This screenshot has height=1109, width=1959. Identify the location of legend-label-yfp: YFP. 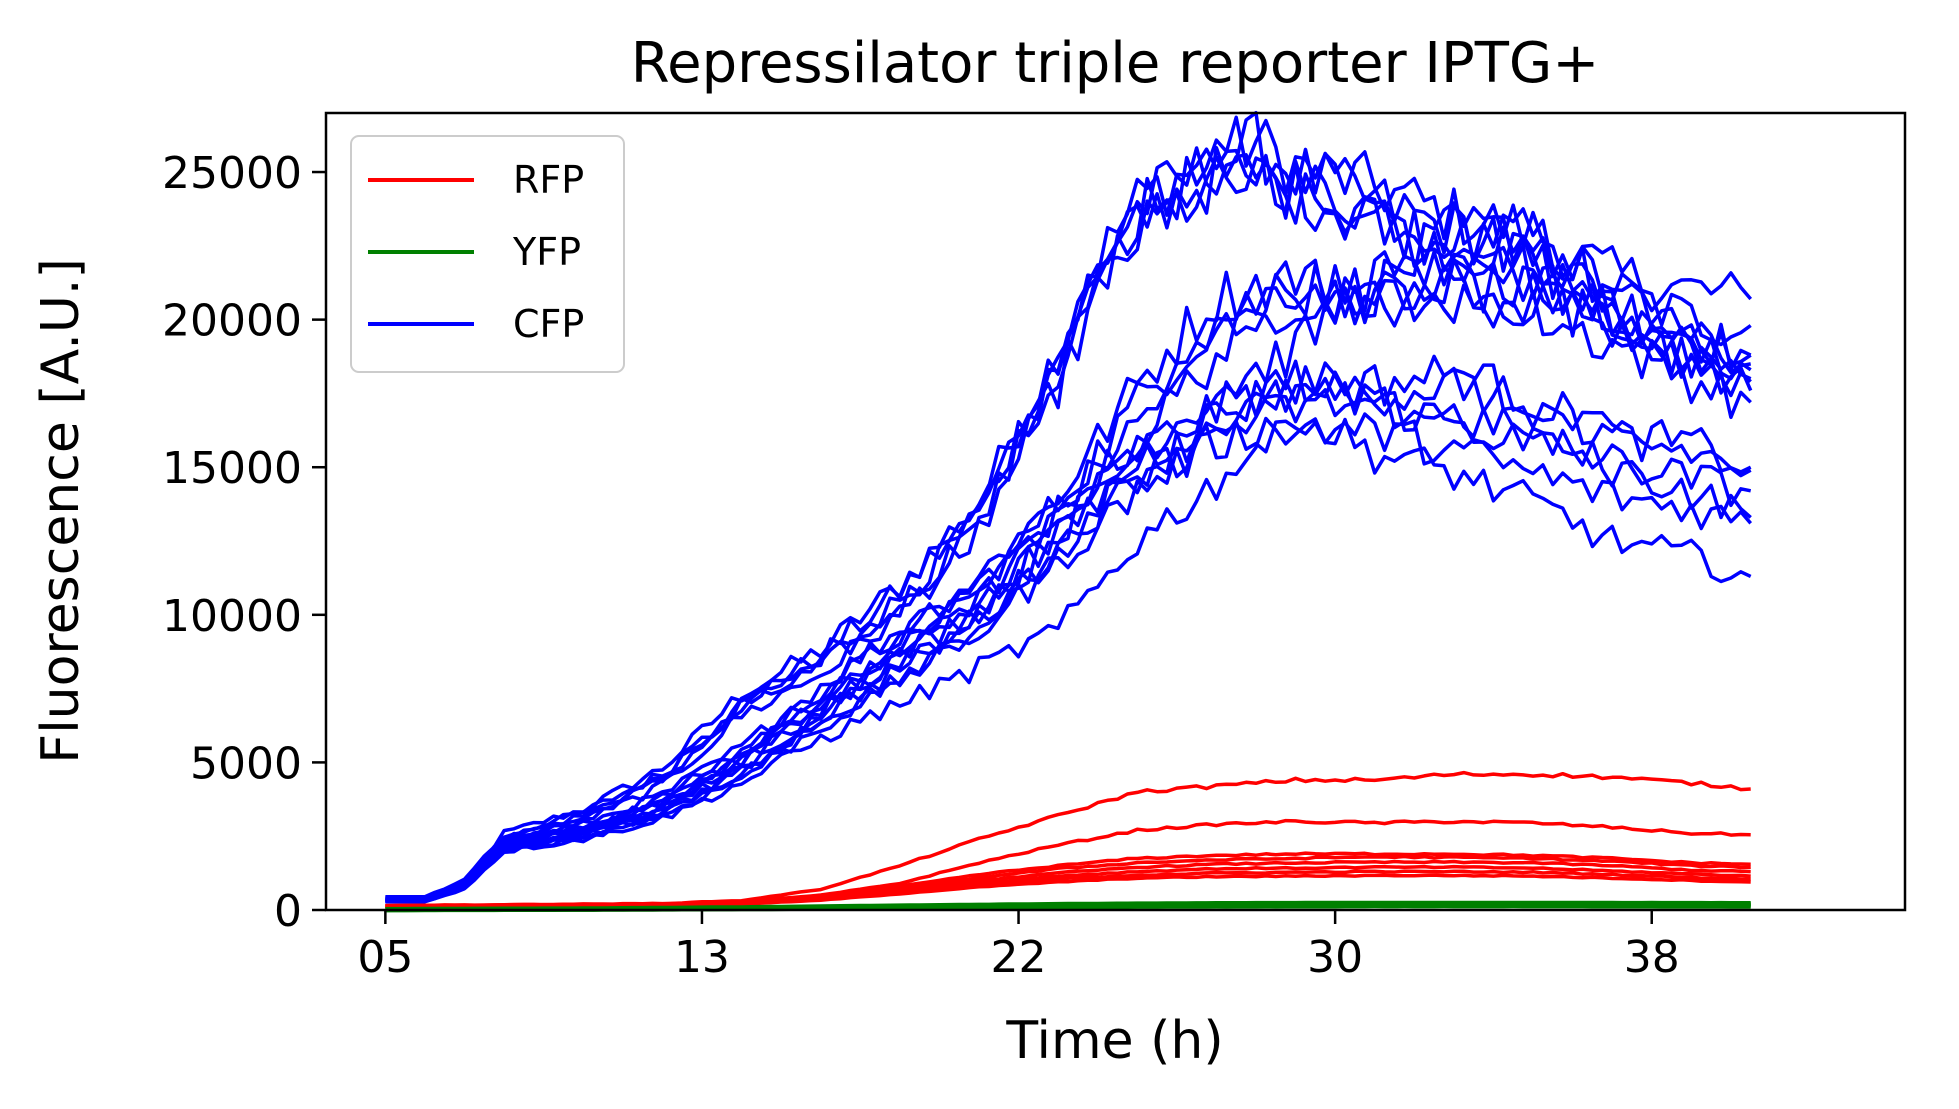
(546, 252).